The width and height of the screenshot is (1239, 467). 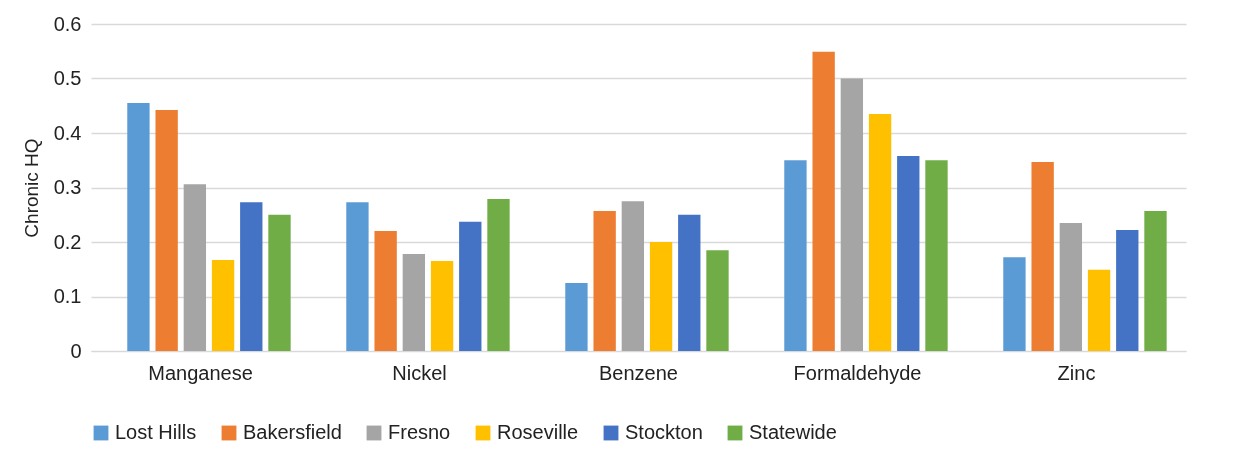 I want to click on legend-label: Roseville, so click(x=538, y=432).